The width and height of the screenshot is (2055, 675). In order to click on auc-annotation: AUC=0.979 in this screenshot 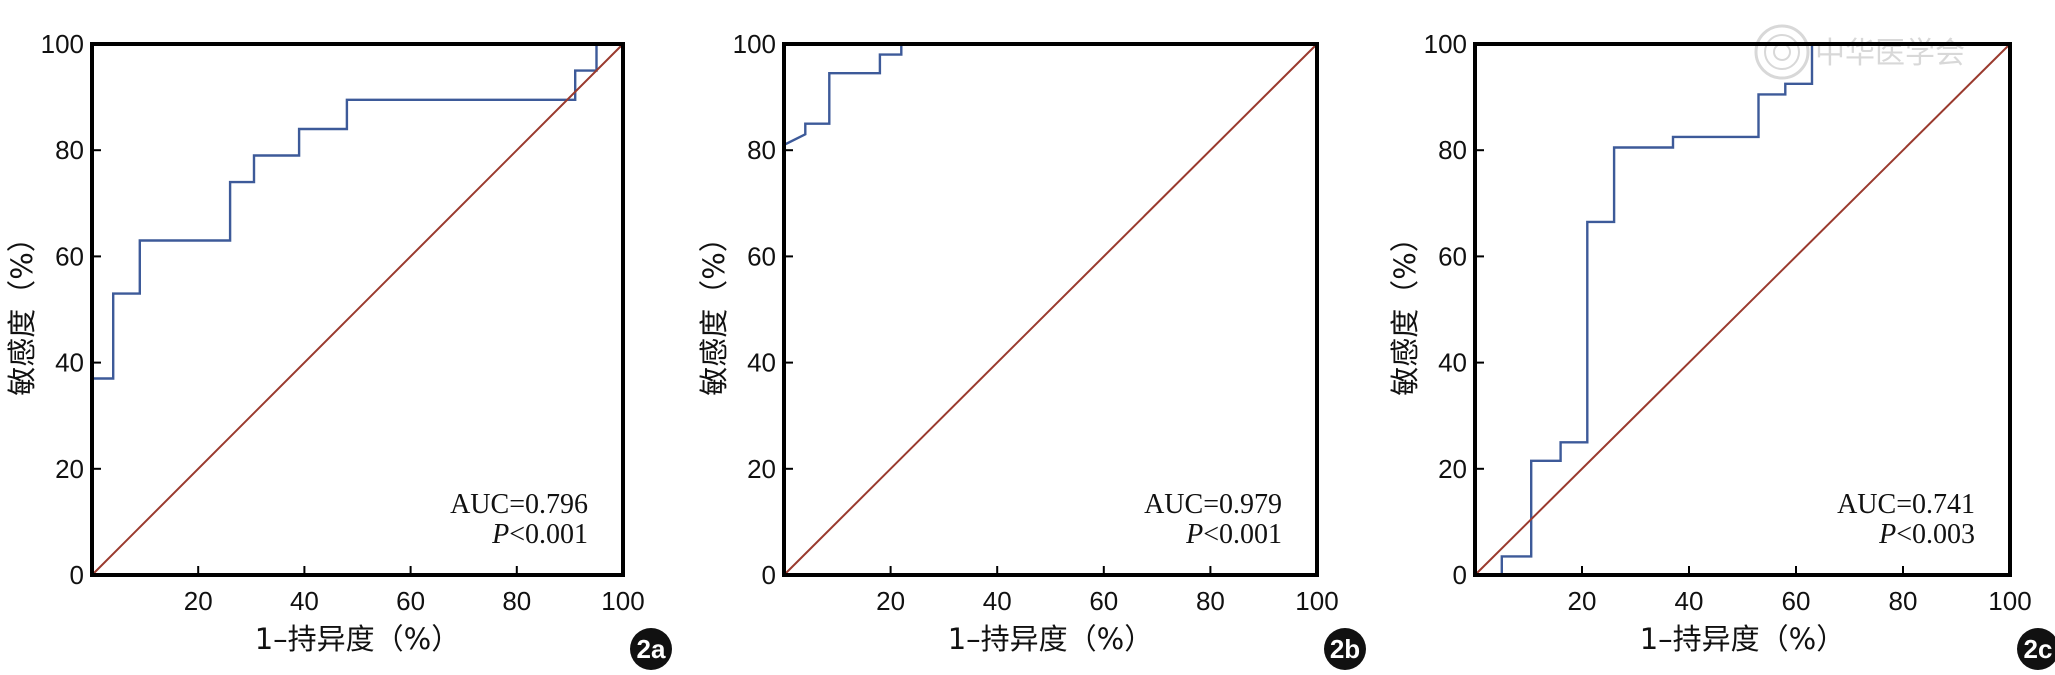, I will do `click(1213, 504)`.